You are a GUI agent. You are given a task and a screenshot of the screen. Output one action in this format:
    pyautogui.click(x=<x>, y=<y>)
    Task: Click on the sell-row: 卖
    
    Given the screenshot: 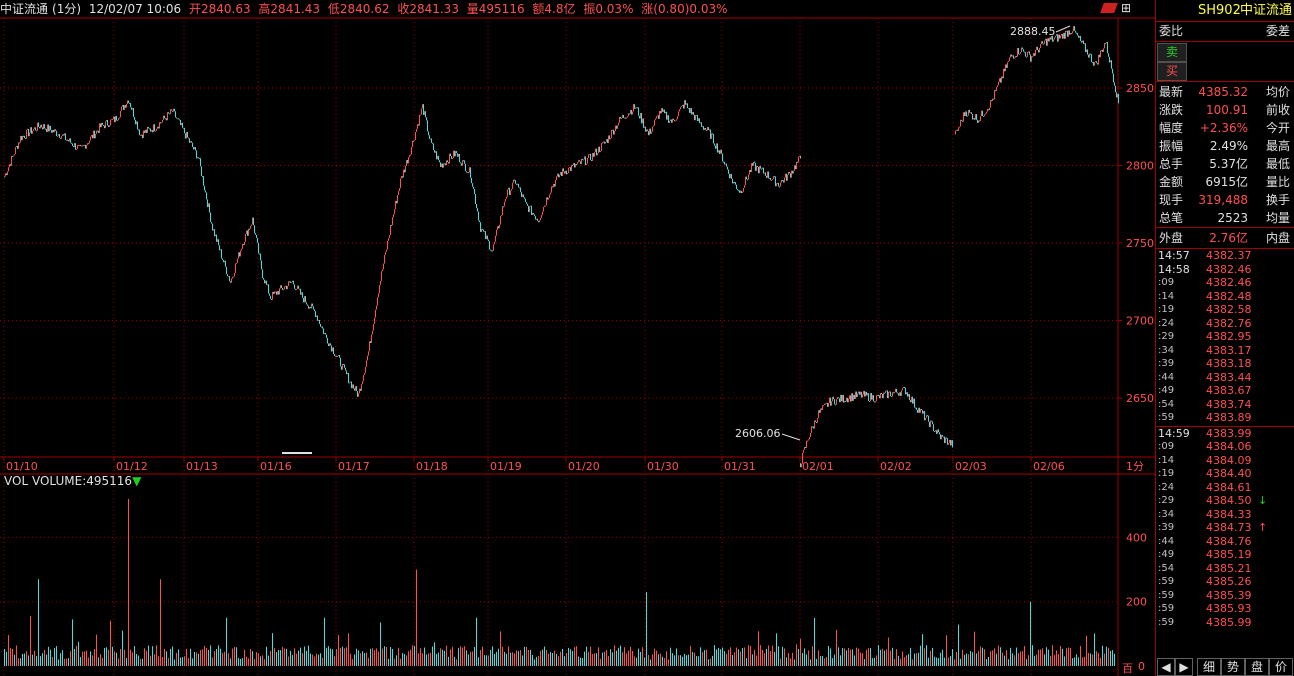 What is the action you would take?
    pyautogui.click(x=1225, y=52)
    